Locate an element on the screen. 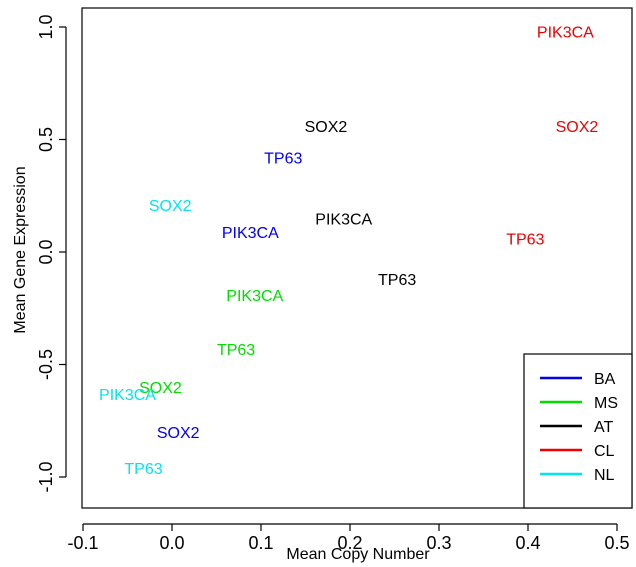 This screenshot has width=636, height=567. x-tick-label: 0.3 is located at coordinates (438, 543).